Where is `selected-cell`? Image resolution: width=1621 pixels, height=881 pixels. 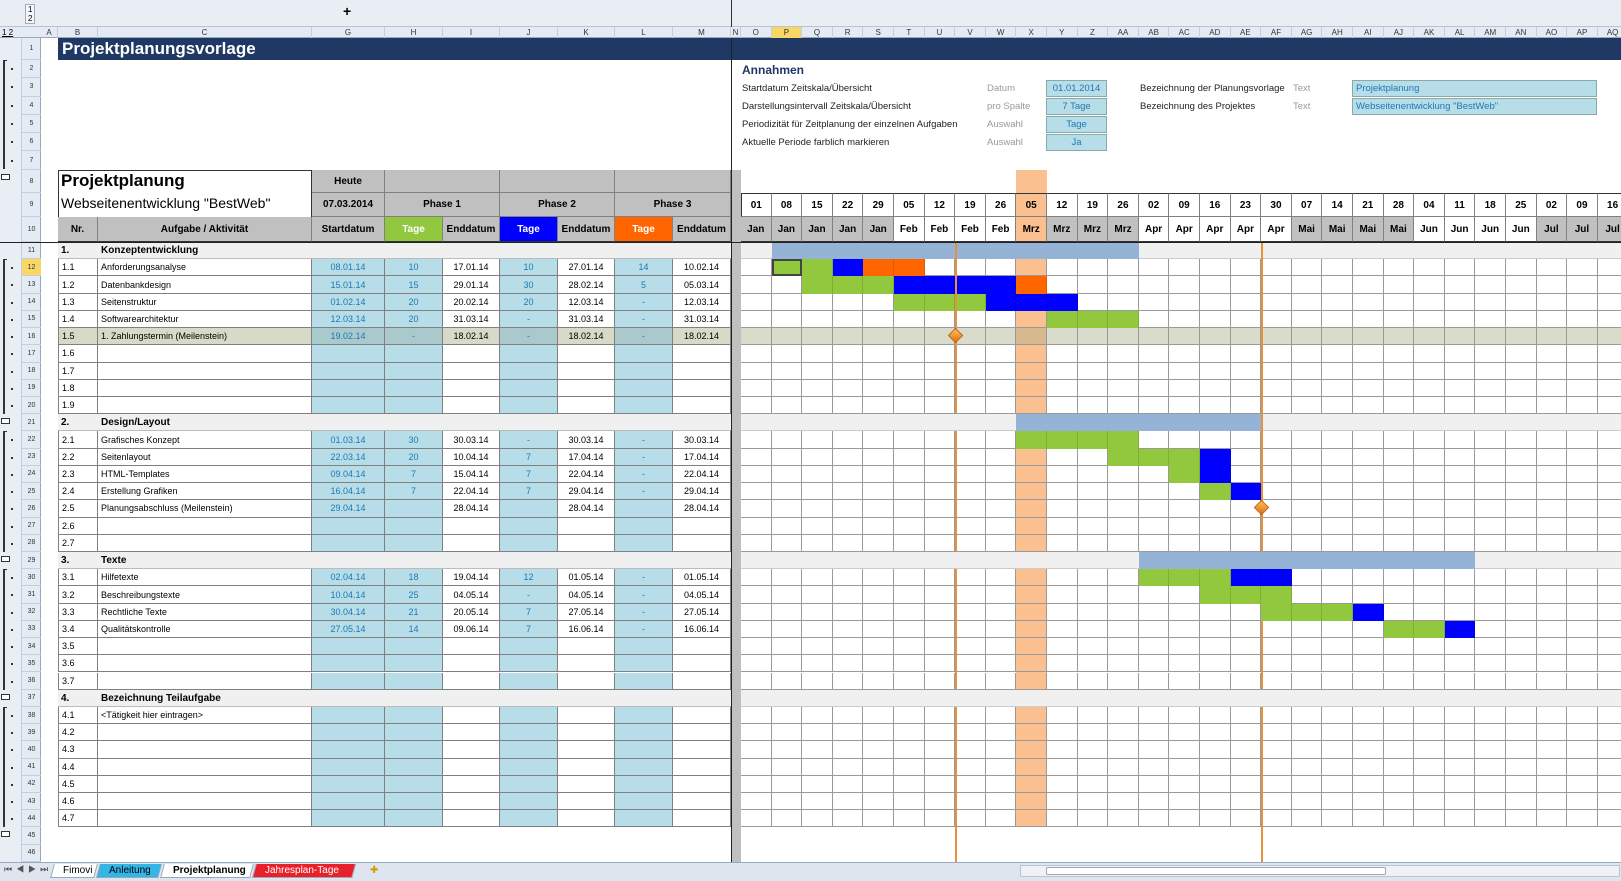
selected-cell is located at coordinates (787, 268).